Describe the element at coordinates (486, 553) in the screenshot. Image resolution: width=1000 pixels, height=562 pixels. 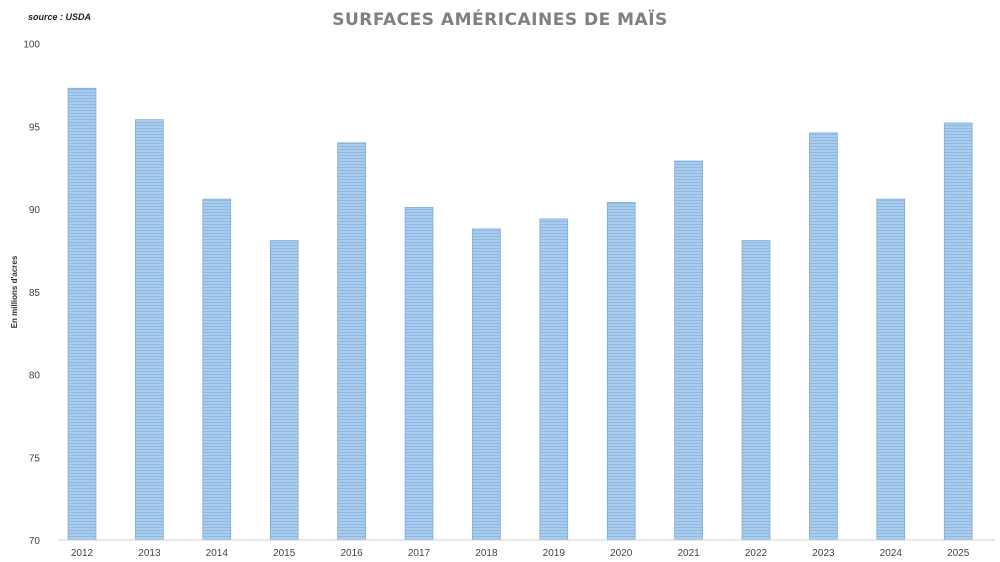
I see `x-tick-label: 2018` at that location.